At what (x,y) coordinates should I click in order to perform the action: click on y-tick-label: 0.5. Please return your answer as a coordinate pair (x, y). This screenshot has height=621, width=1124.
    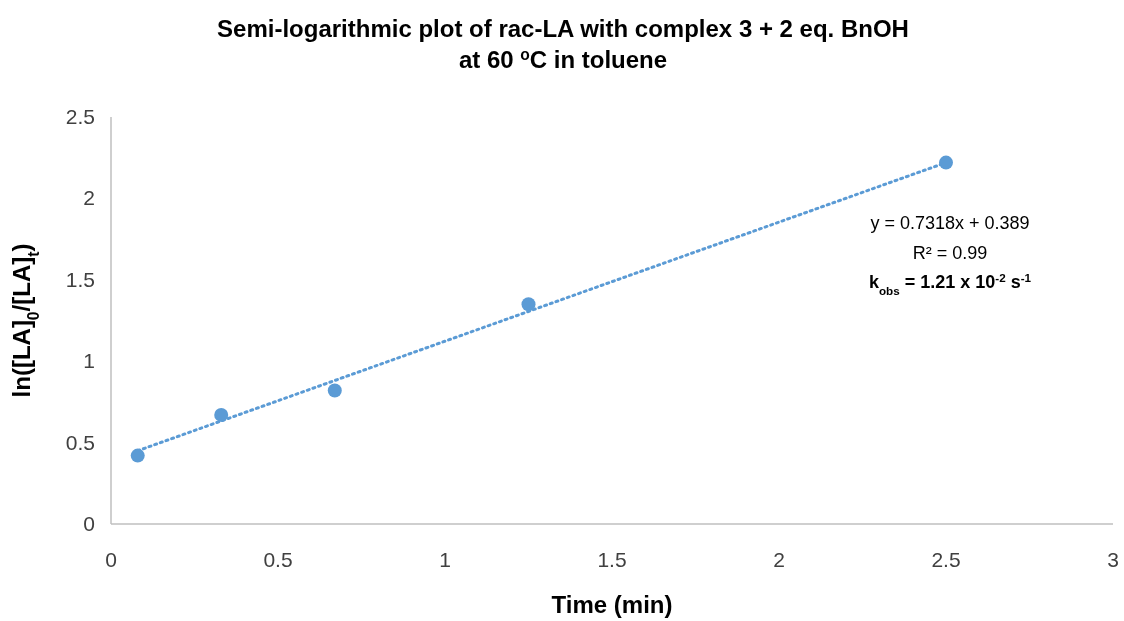
    Looking at the image, I should click on (80, 442).